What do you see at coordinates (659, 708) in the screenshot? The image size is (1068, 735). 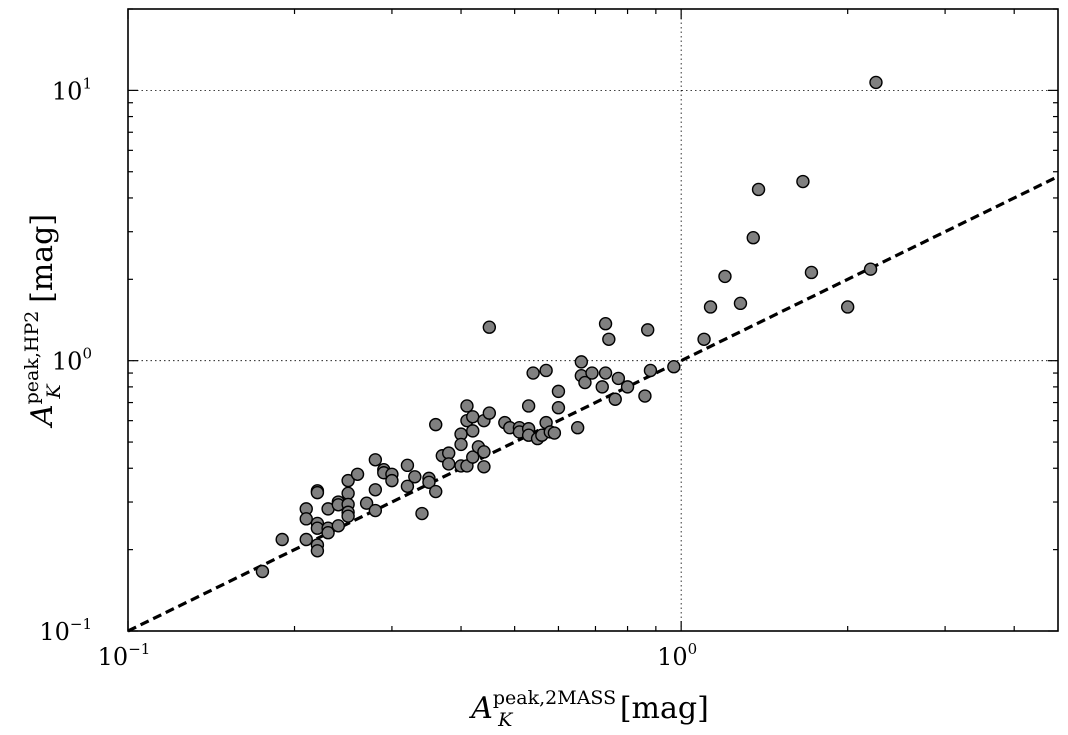 I see `x-axis-label-unit: [mag]` at bounding box center [659, 708].